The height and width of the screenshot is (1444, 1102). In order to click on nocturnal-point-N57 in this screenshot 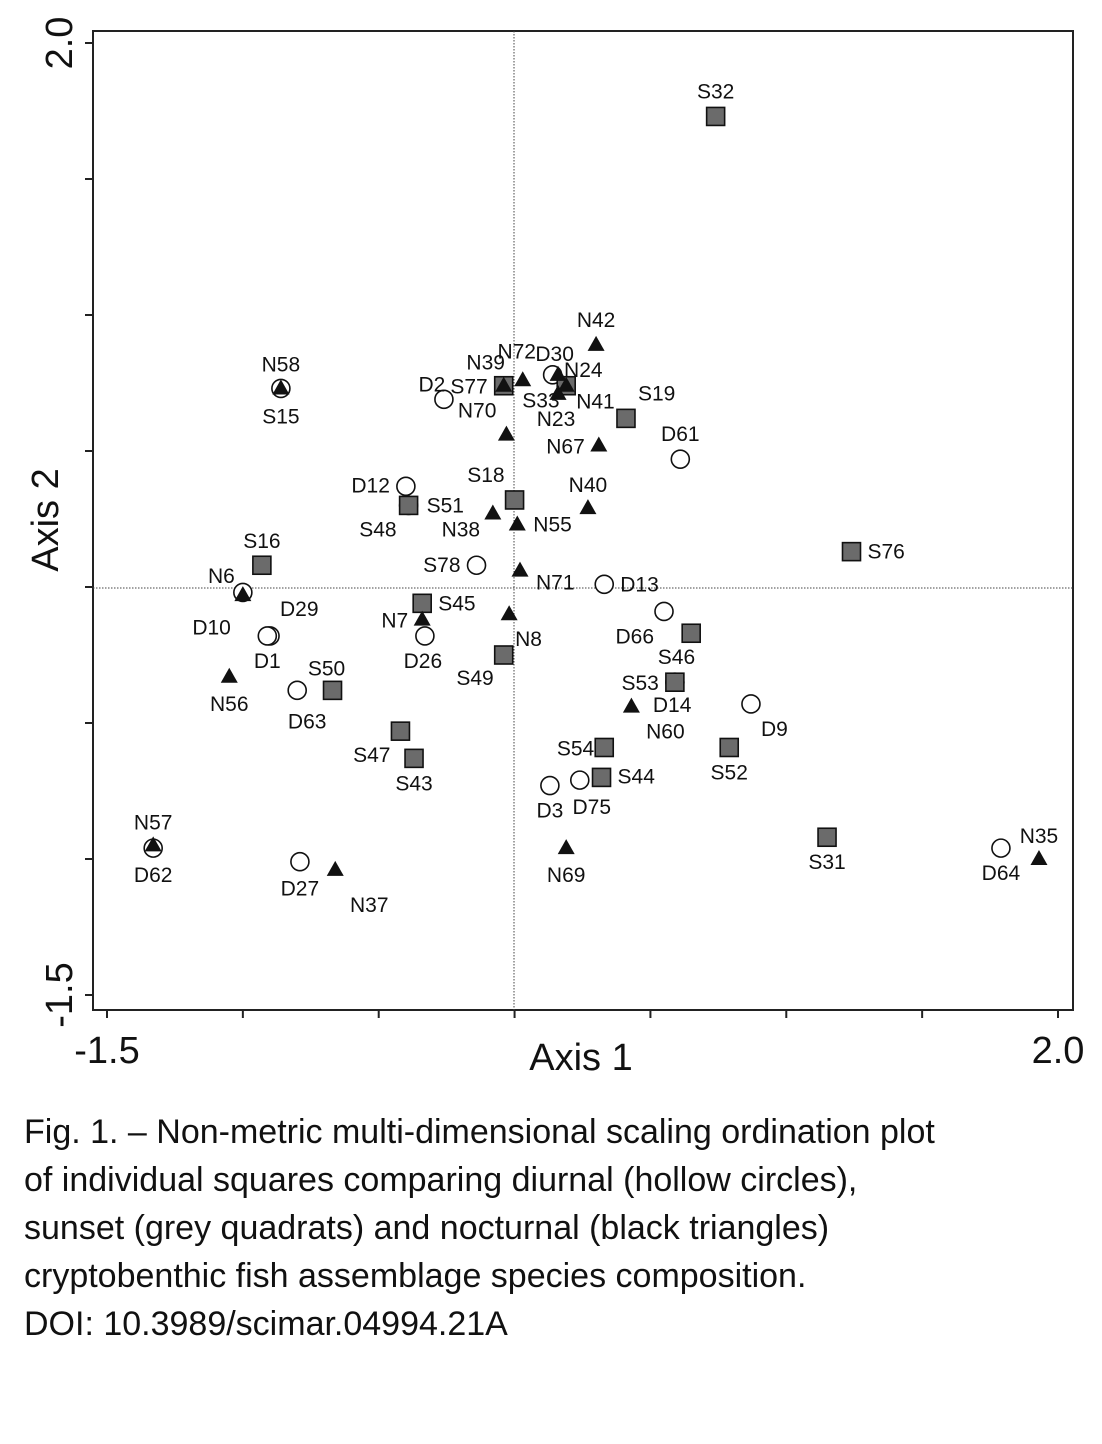, I will do `click(153, 844)`.